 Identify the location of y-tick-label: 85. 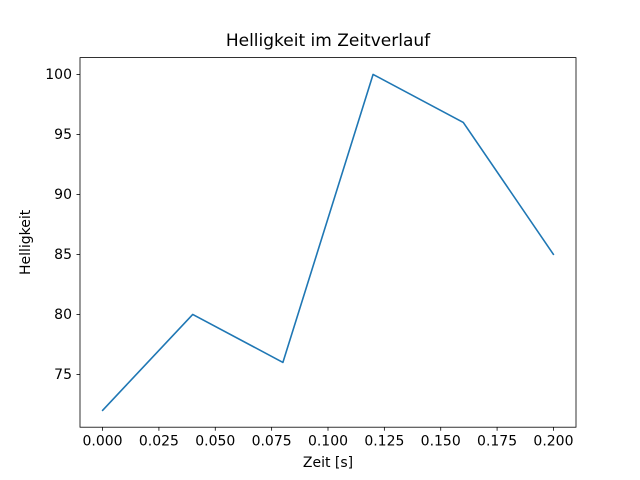
(63, 255).